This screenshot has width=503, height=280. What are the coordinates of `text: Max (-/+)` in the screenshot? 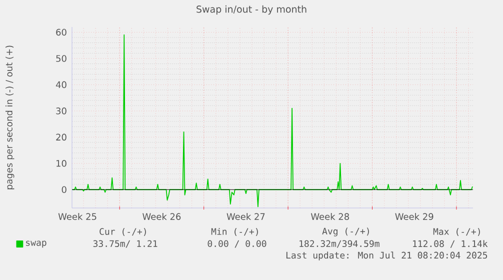 It's located at (456, 232).